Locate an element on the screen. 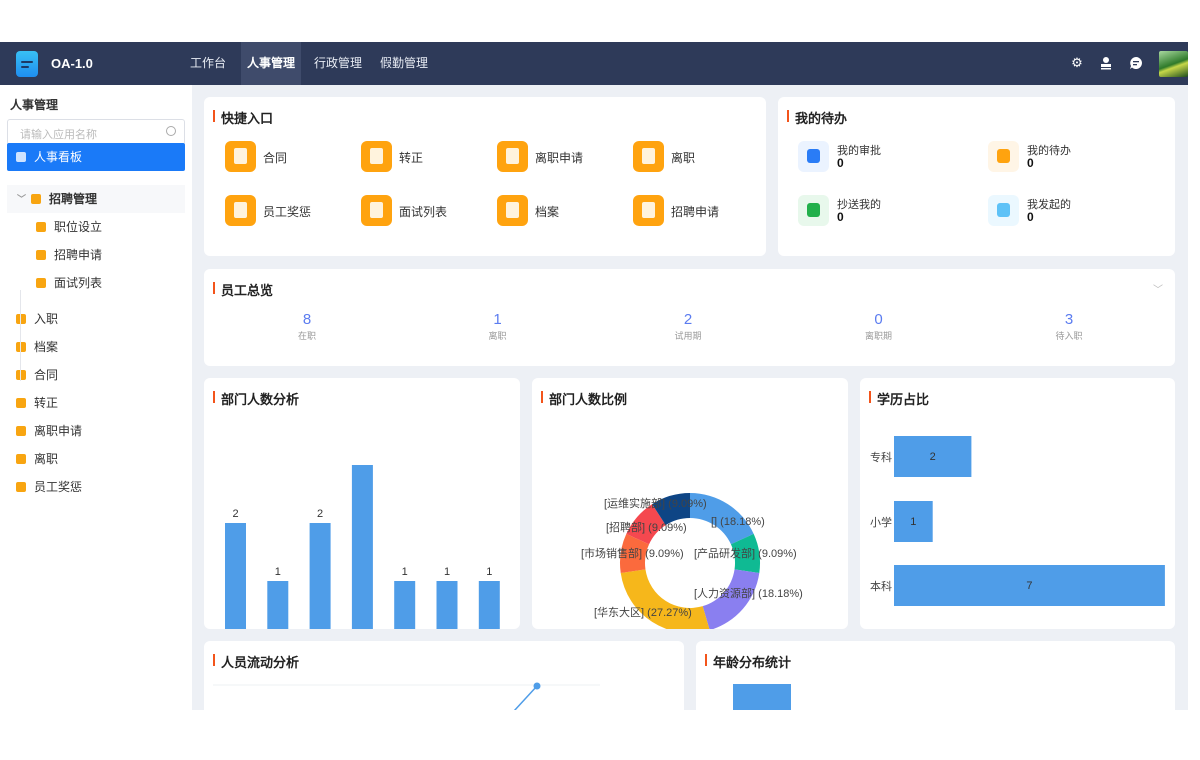  overview-stat: 8 在职 is located at coordinates (307, 326).